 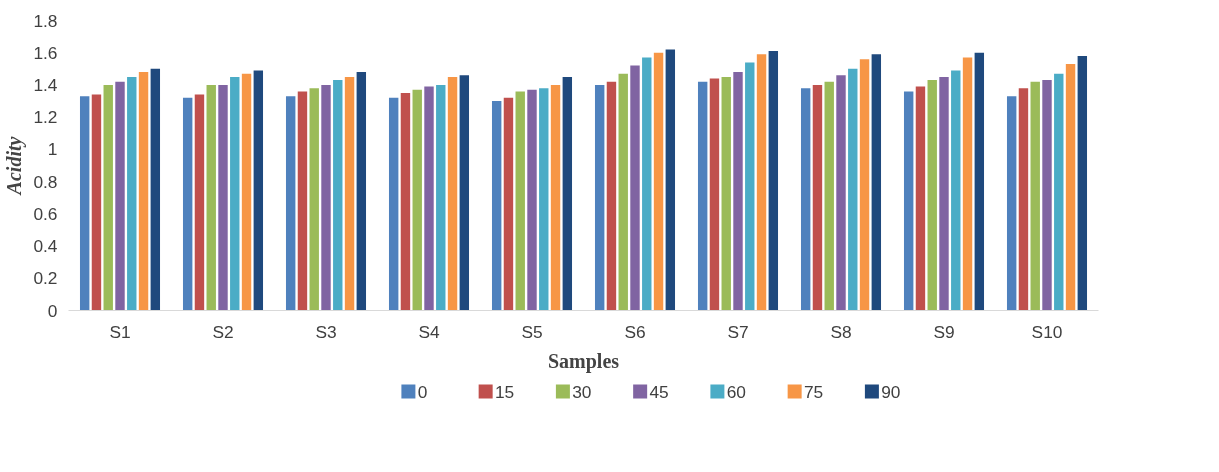 I want to click on x-tick-label: S9, so click(x=944, y=331).